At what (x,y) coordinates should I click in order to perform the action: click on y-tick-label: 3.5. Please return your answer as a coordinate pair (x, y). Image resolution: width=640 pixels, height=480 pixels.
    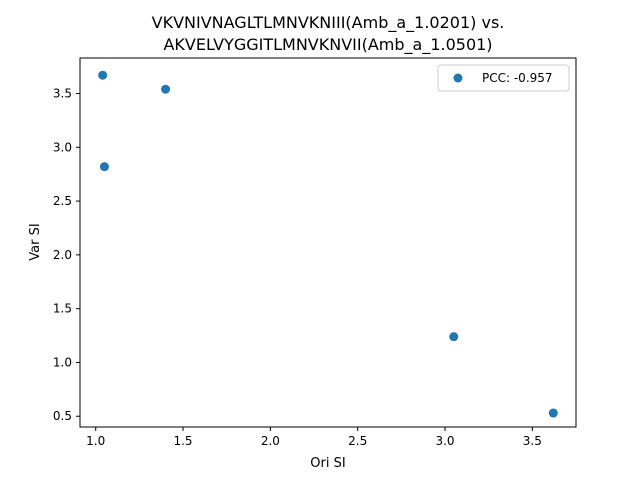
    Looking at the image, I should click on (62, 94).